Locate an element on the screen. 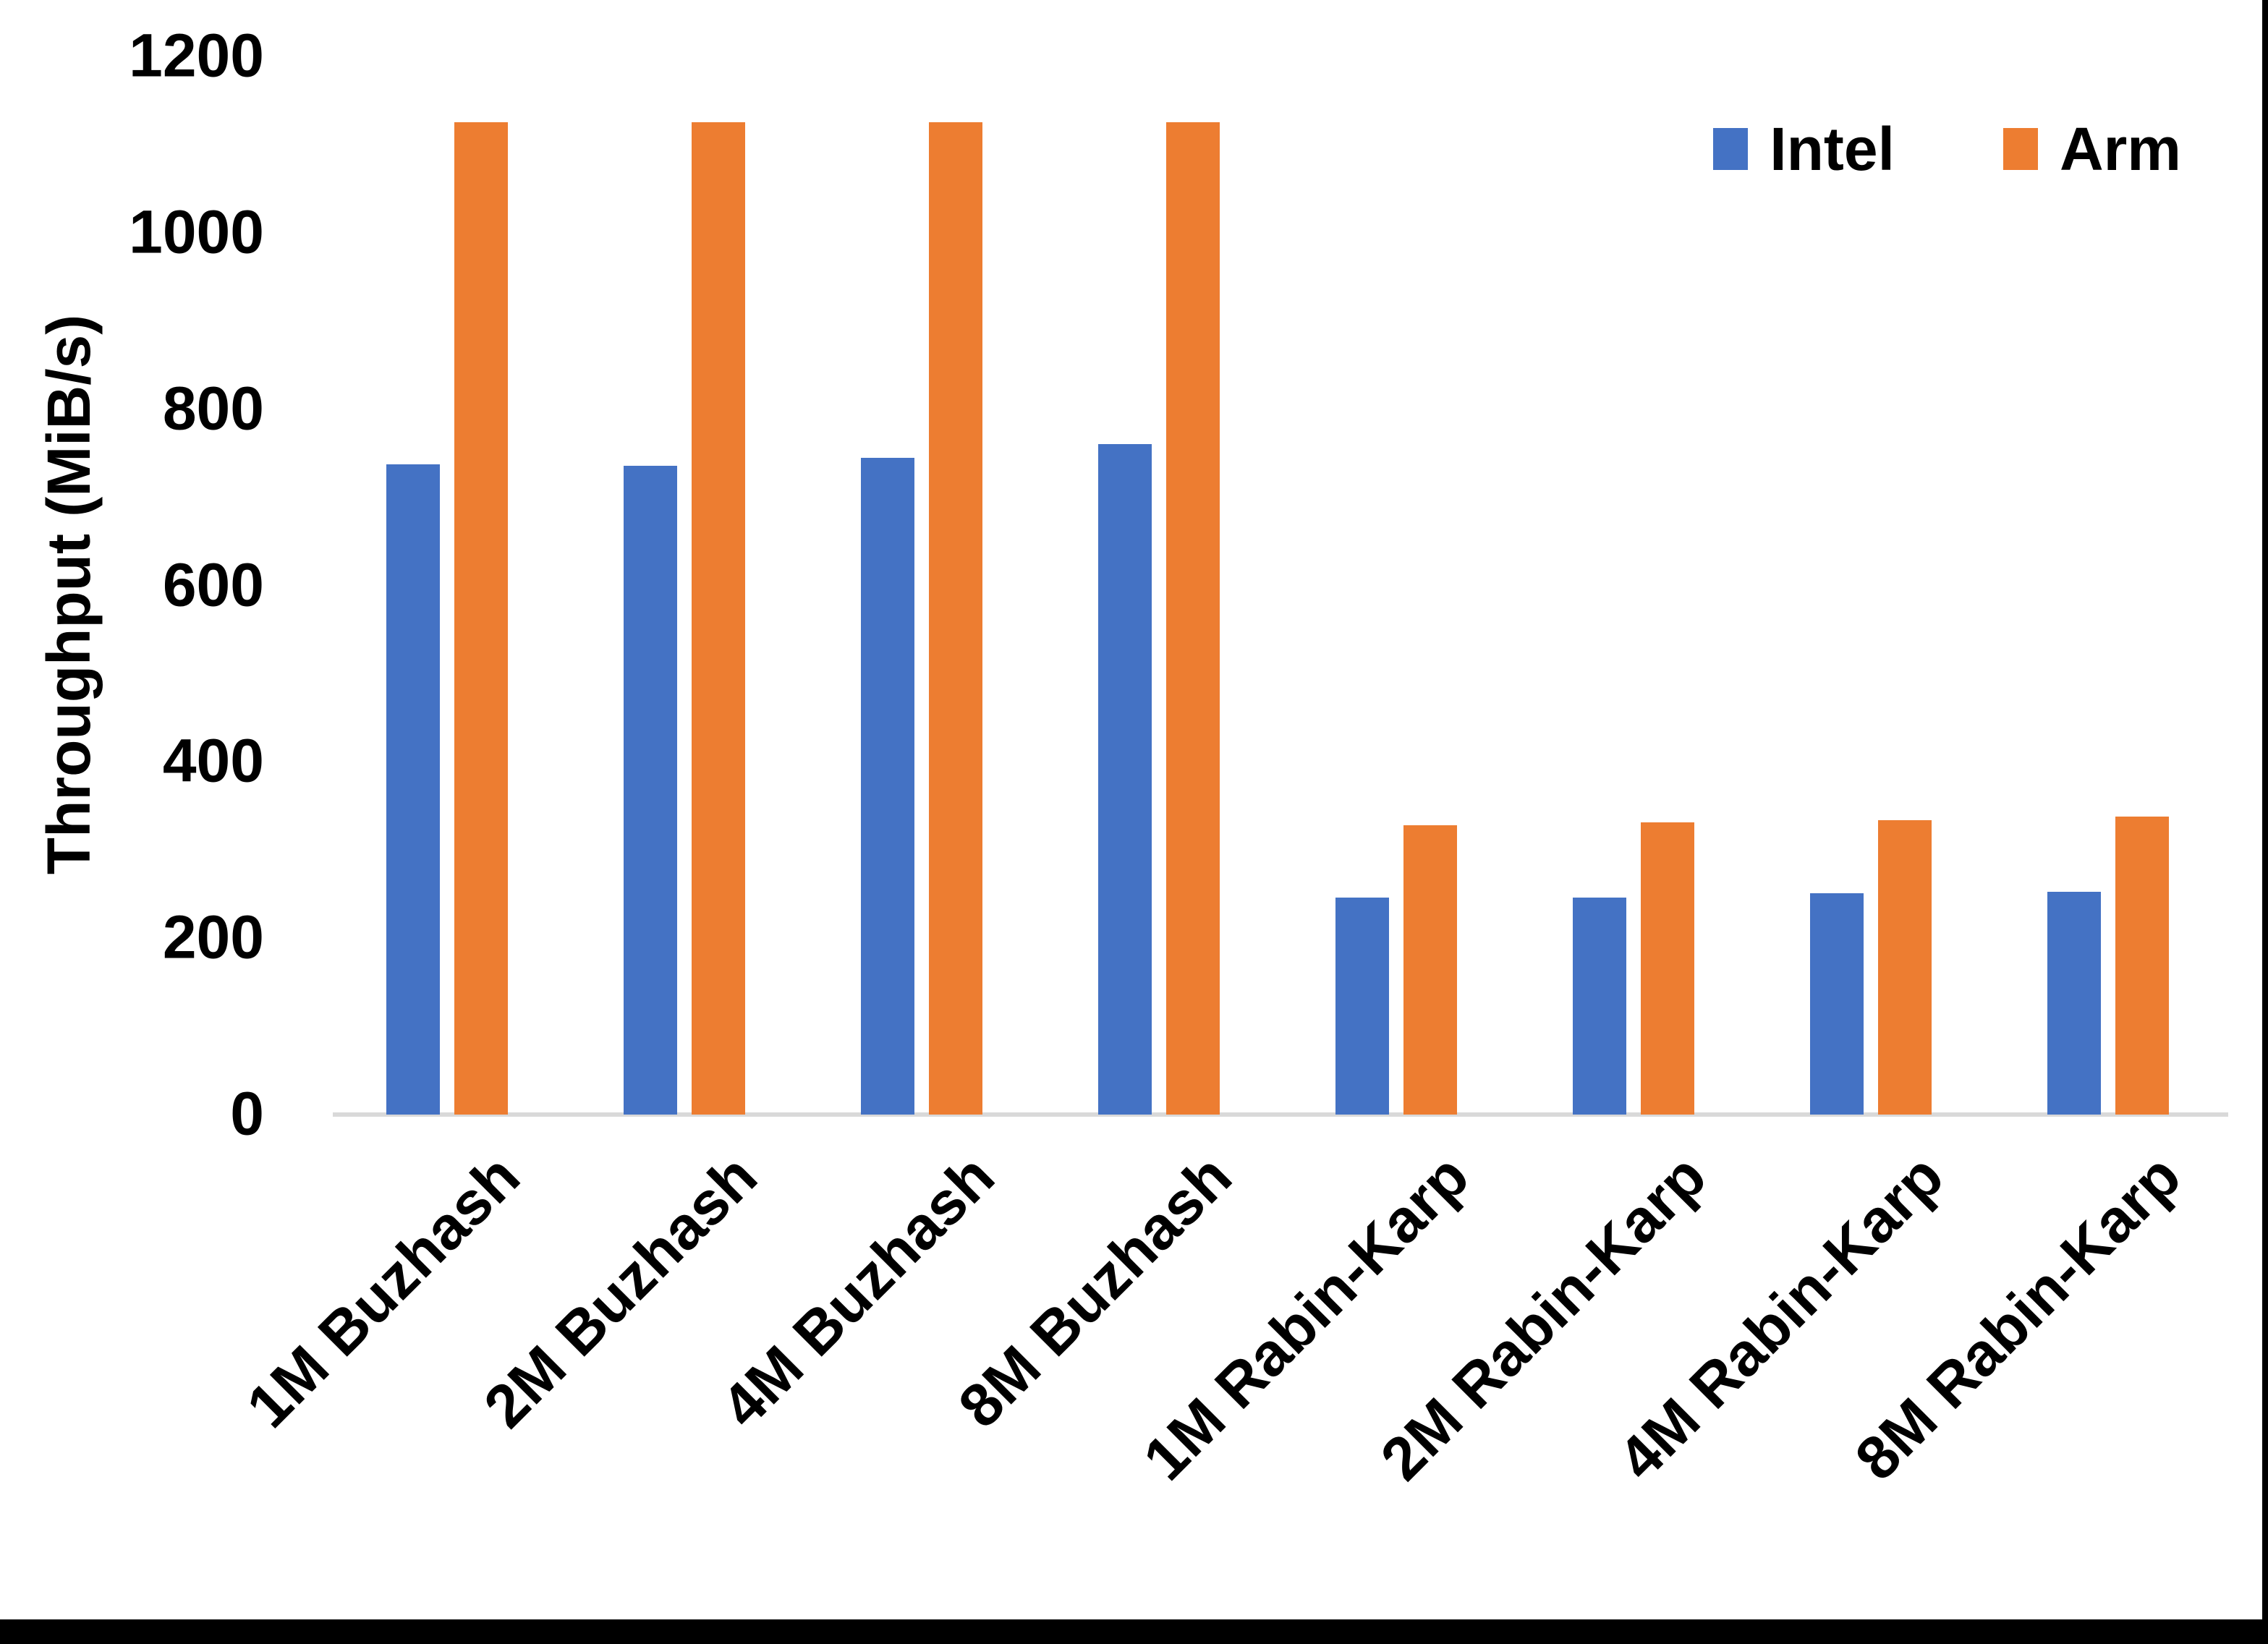  bar-intel-2m-buzhash is located at coordinates (650, 790).